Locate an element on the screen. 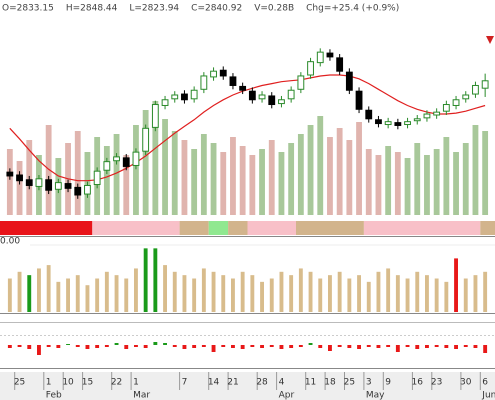 This screenshot has width=495, height=400. x-tick-label: 4 is located at coordinates (282, 383).